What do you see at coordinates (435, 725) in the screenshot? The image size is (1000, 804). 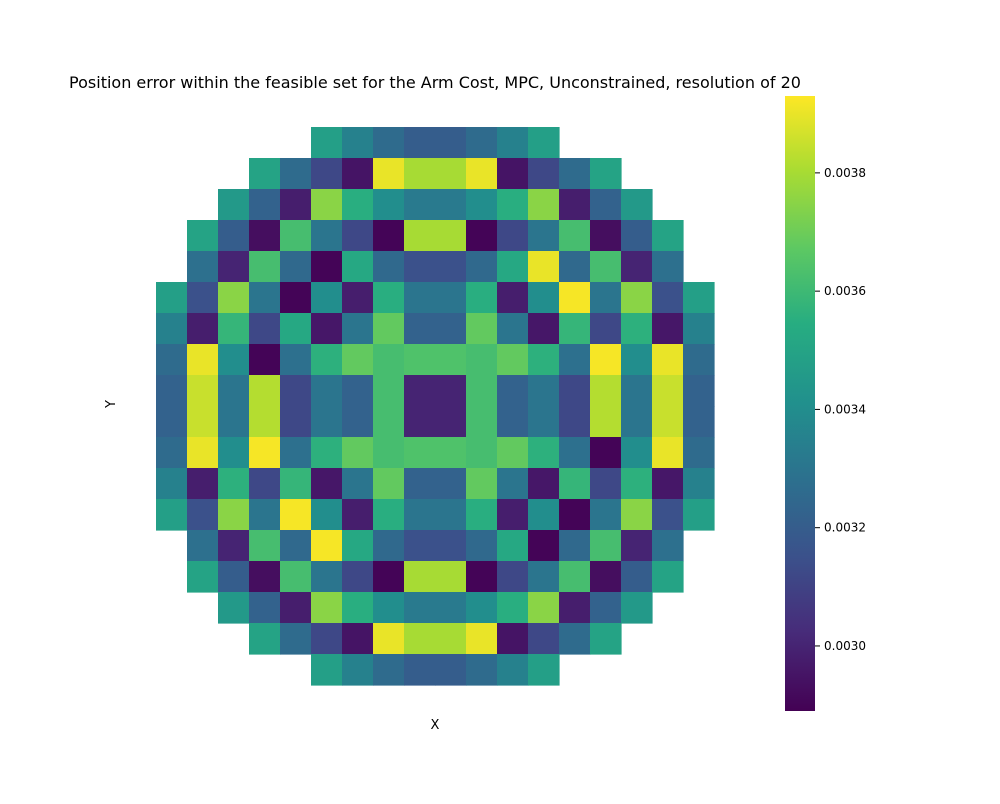 I see `x-axis-label: X` at bounding box center [435, 725].